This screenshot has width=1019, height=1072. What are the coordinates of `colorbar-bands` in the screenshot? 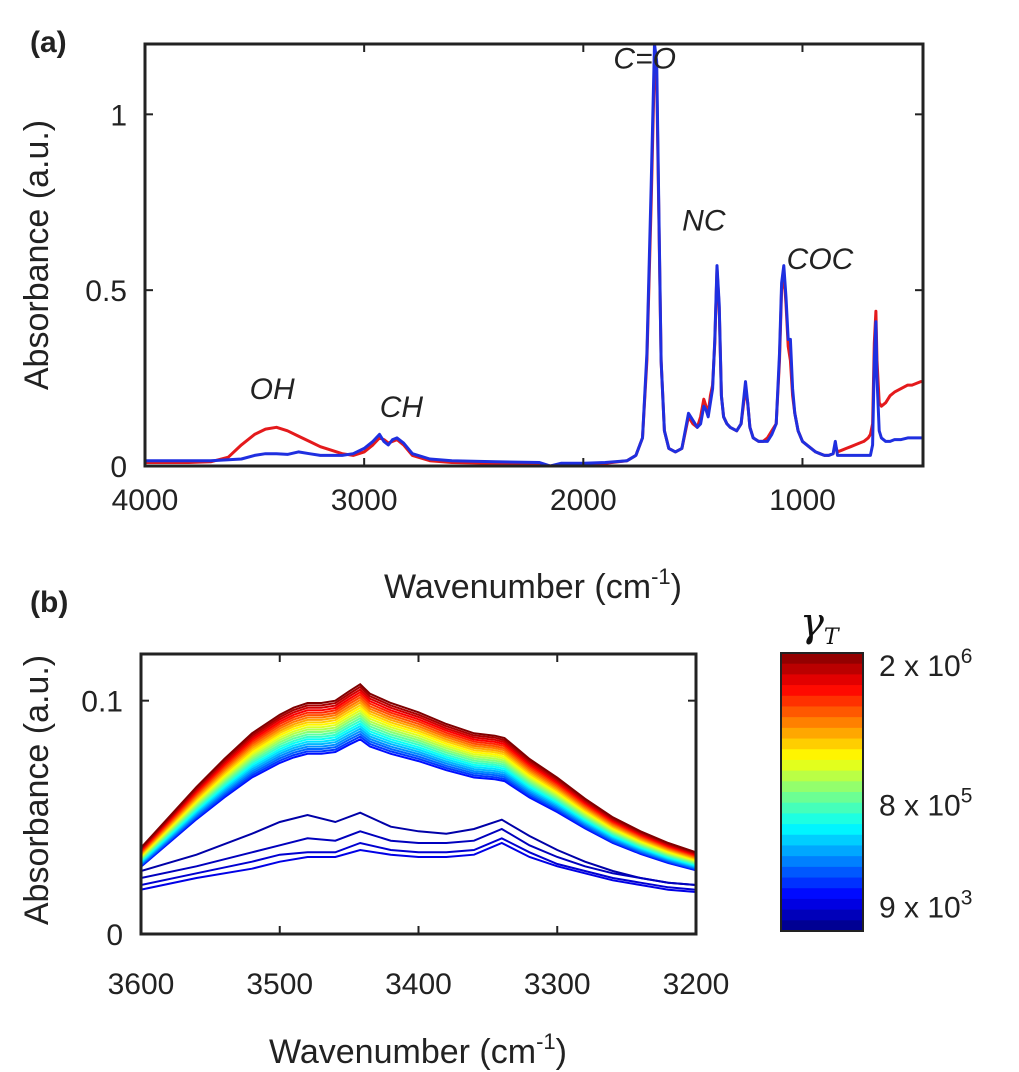 It's located at (822, 792).